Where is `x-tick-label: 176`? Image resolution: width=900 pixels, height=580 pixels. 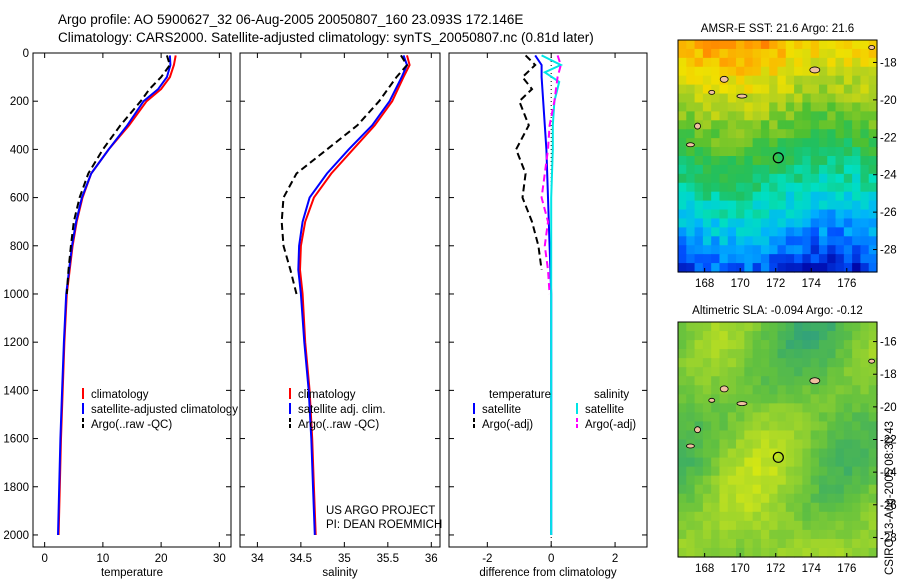
x-tick-label: 176 is located at coordinates (846, 569).